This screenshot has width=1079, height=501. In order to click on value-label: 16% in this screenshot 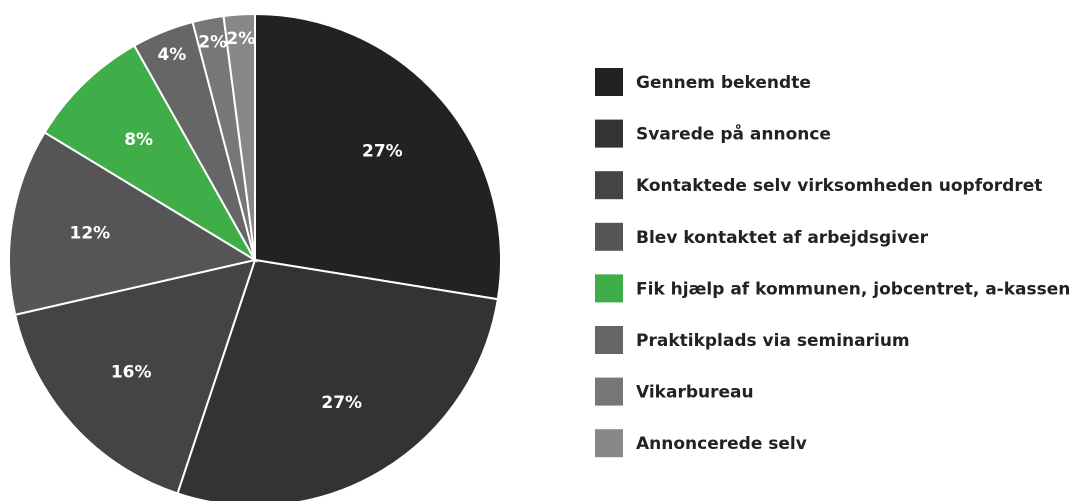, I will do `click(131, 372)`.